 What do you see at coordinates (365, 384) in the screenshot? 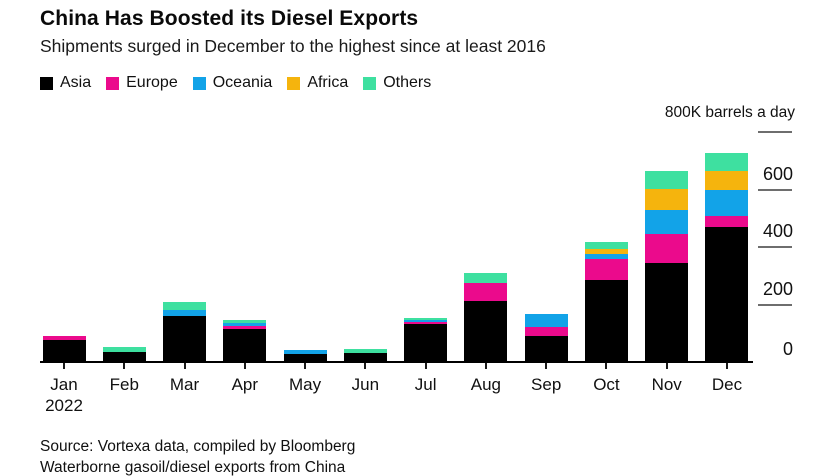
I see `x-axis-label-jun: Jun` at bounding box center [365, 384].